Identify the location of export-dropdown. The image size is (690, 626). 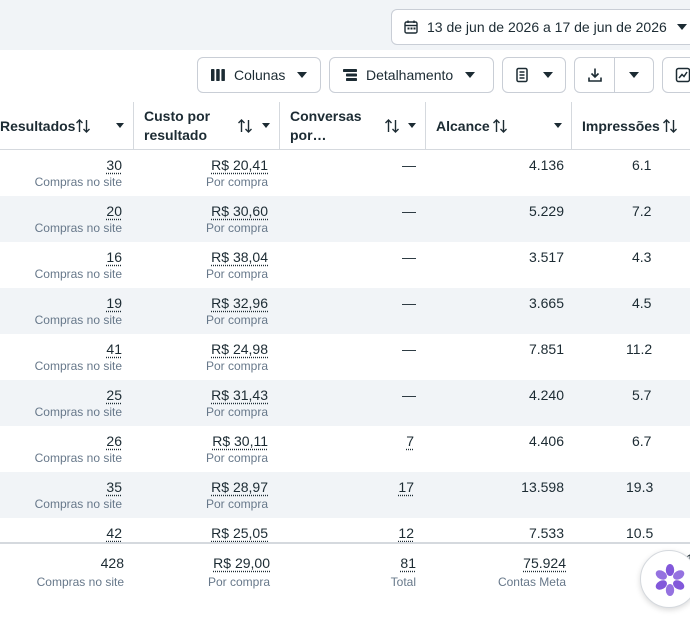
(634, 75).